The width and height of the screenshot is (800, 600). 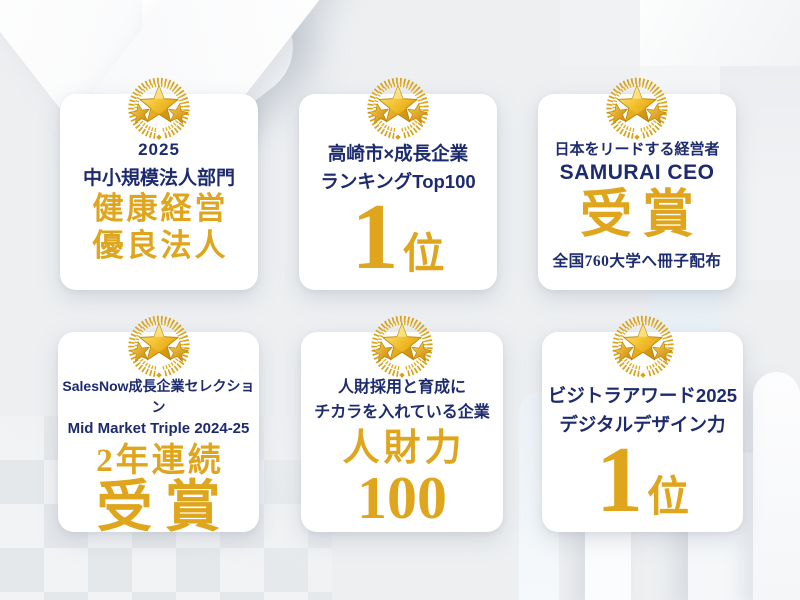 I want to click on award-year: 2025, so click(x=159, y=149).